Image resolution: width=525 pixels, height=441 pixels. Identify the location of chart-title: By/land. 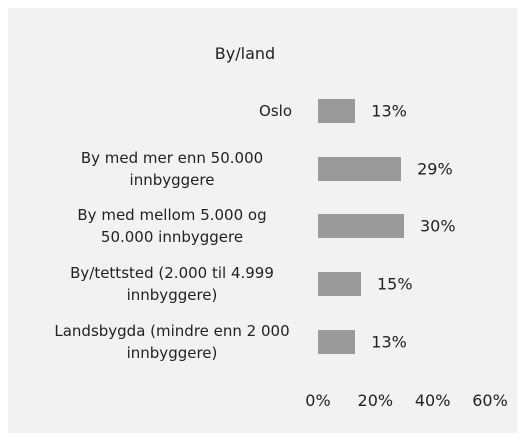
(245, 53).